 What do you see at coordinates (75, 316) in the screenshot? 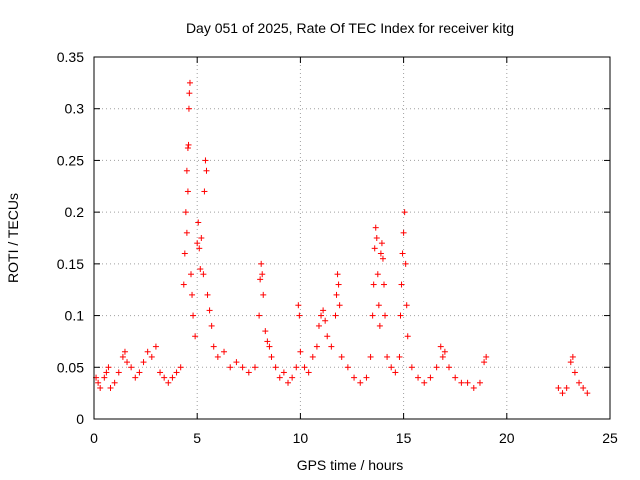
I see `y-tick-label: 0.1` at bounding box center [75, 316].